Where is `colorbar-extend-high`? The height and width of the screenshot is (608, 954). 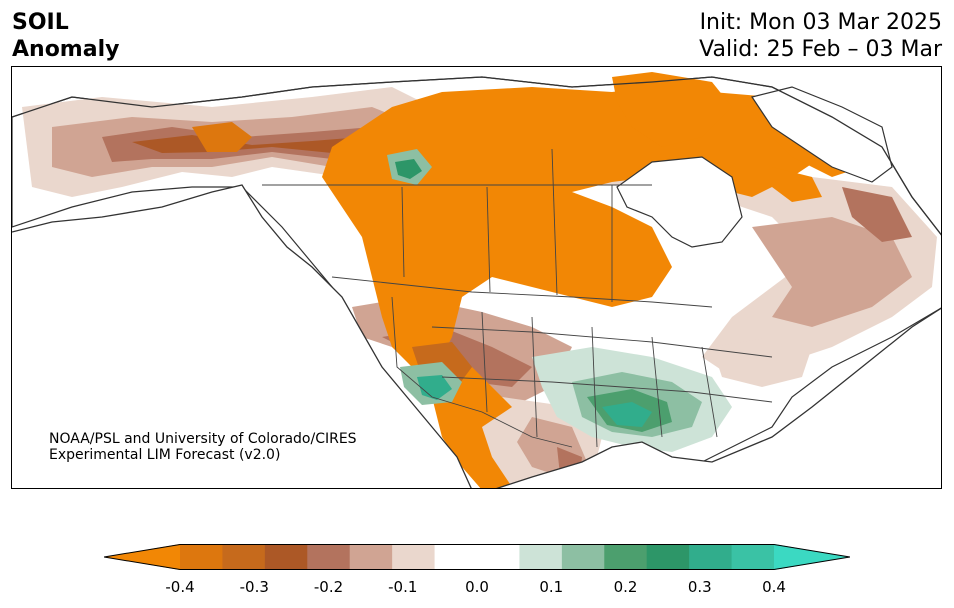 colorbar-extend-high is located at coordinates (812, 557).